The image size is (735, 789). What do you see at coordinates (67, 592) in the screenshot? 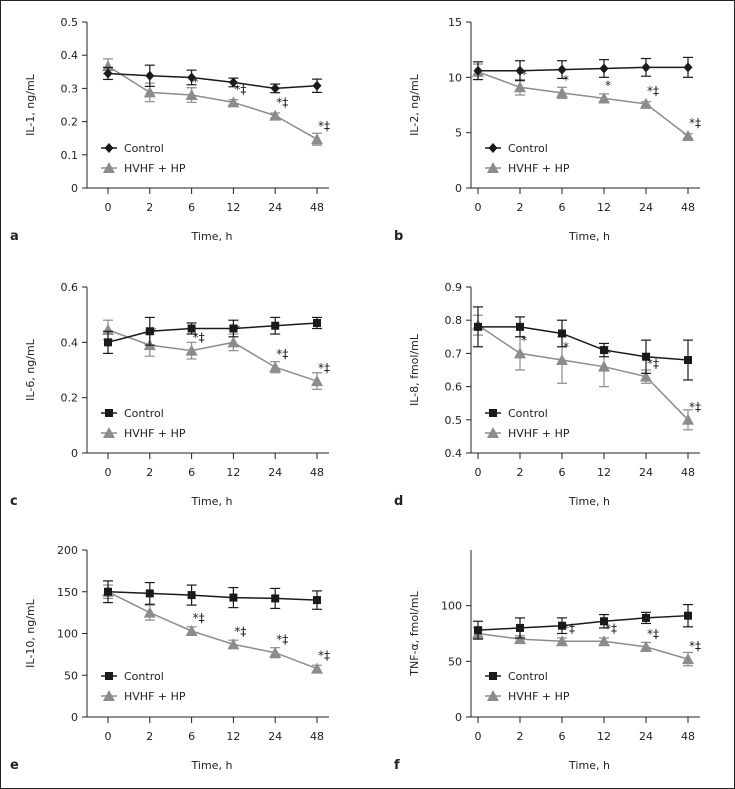
I see `y-tick-label: 150` at bounding box center [67, 592].